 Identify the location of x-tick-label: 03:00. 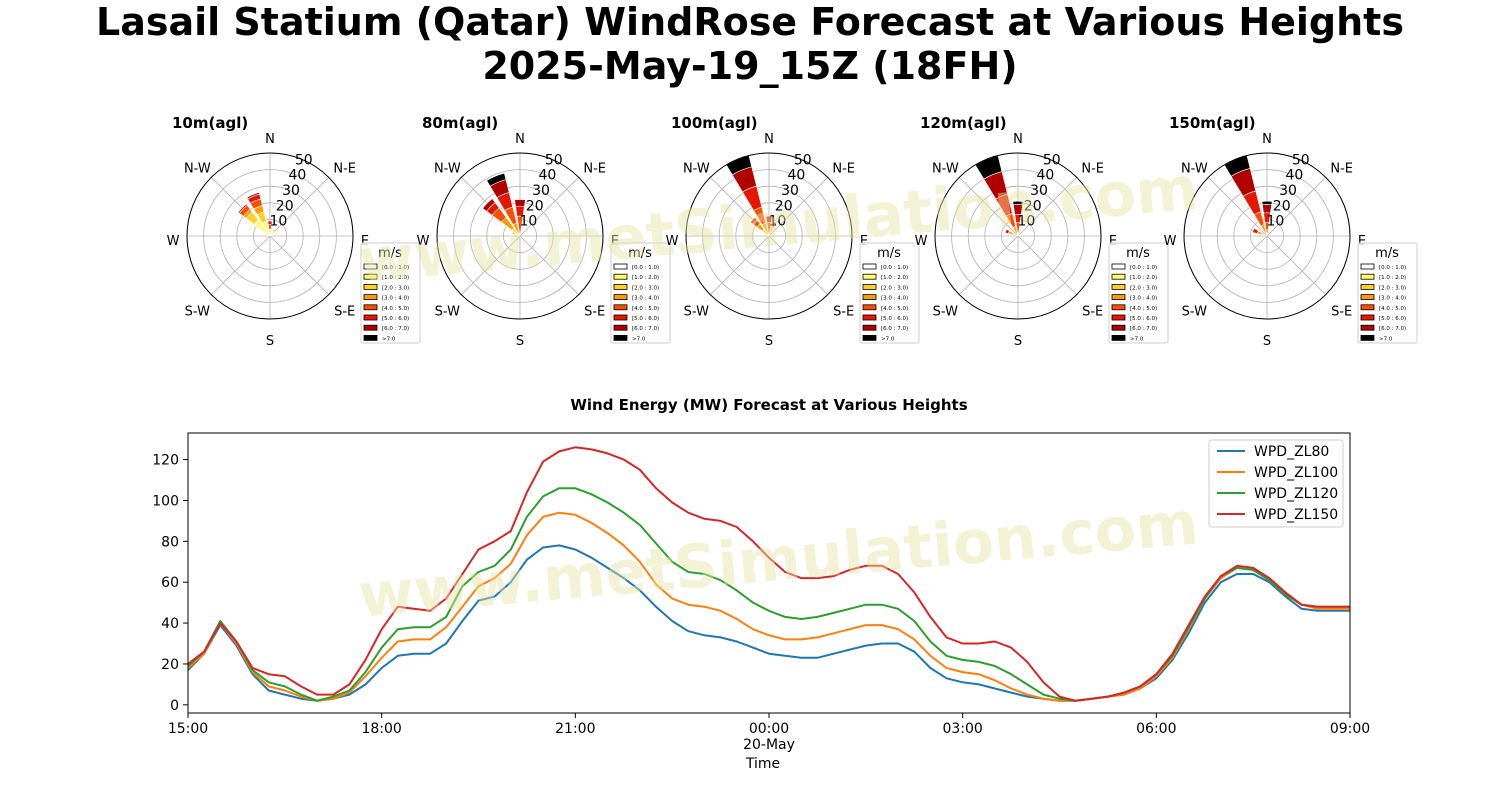
(962, 729).